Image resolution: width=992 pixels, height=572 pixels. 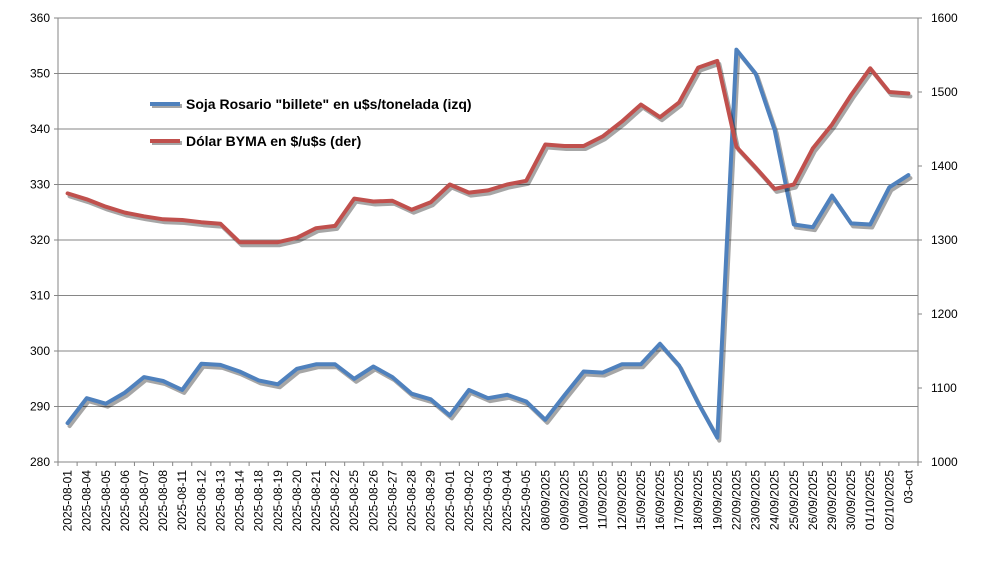 What do you see at coordinates (40, 185) in the screenshot?
I see `left-axis-tick-label: 330` at bounding box center [40, 185].